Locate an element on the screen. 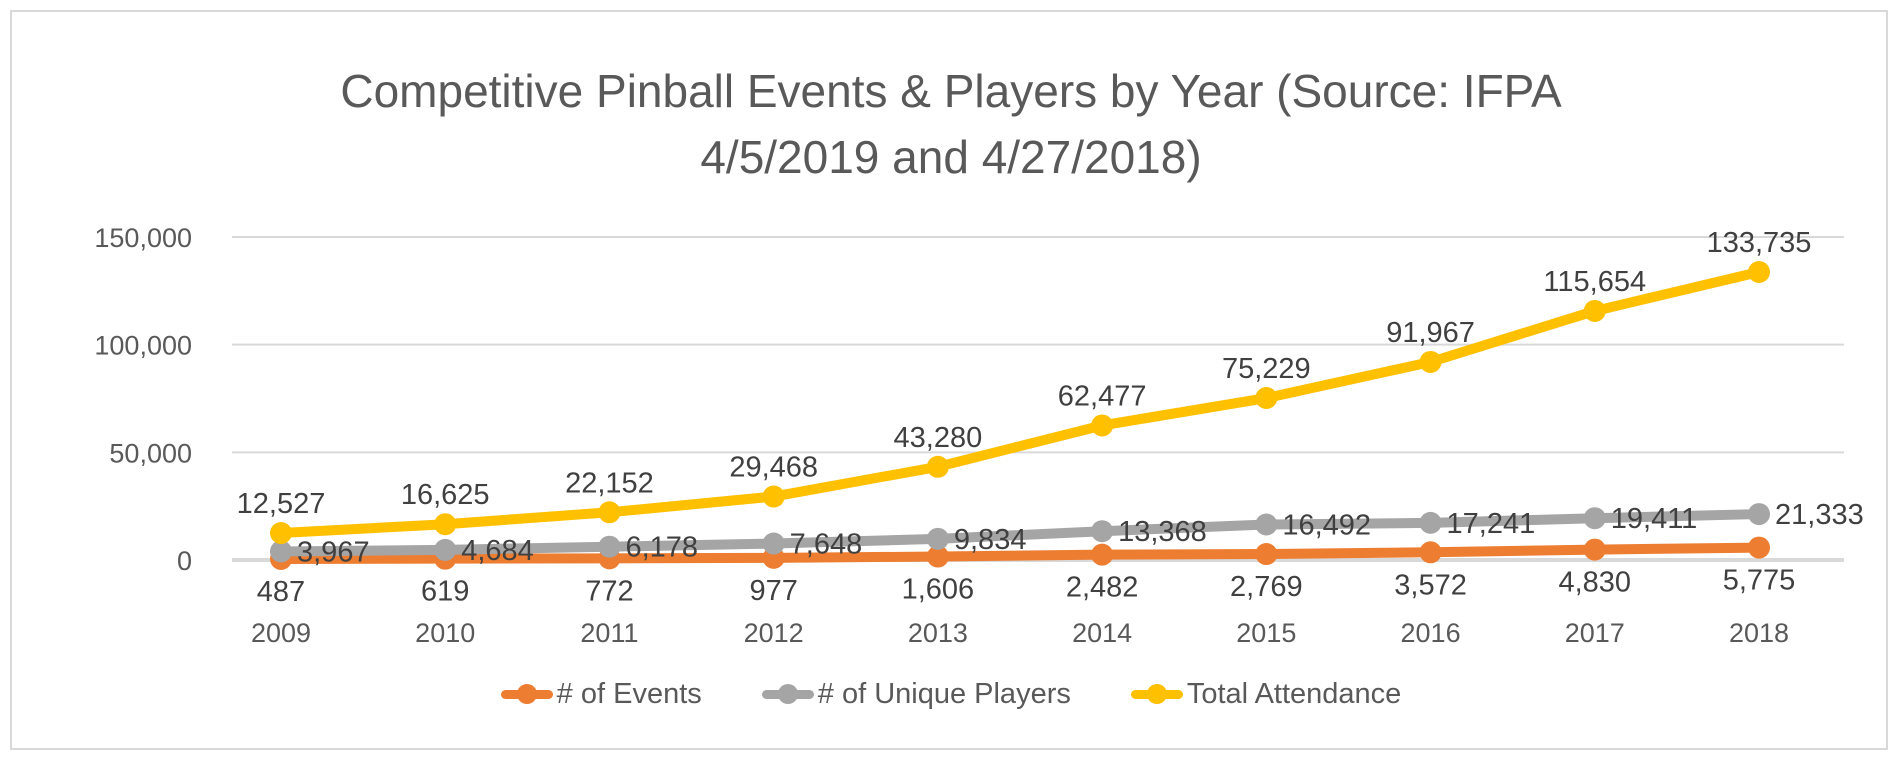 The image size is (1902, 764). x-tick-label: 2010 is located at coordinates (445, 633).